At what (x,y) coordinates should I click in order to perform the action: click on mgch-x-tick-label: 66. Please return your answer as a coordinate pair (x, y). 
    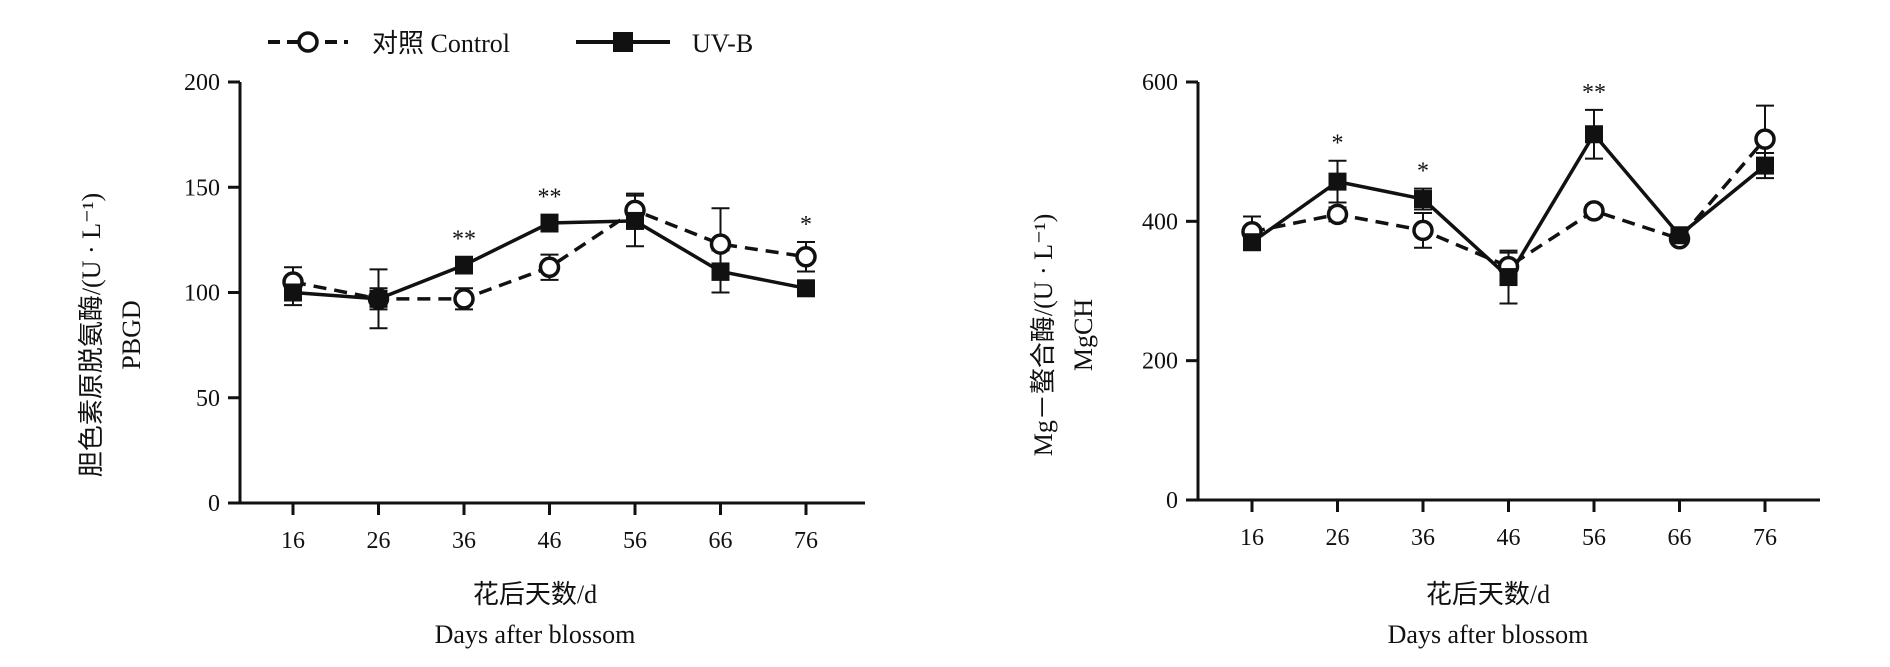
    Looking at the image, I should click on (1680, 538).